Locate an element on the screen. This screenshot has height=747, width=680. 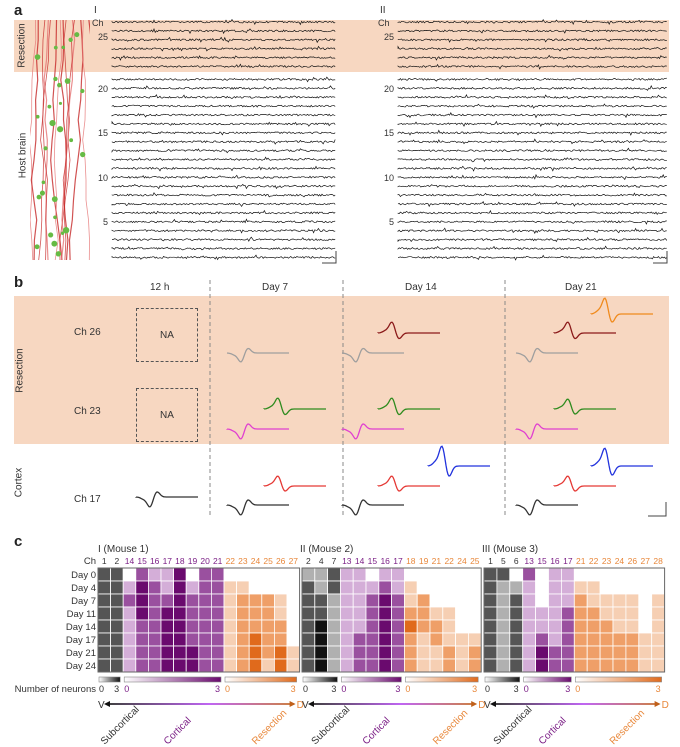
heatmap-col-label: 16 is located at coordinates (555, 561).